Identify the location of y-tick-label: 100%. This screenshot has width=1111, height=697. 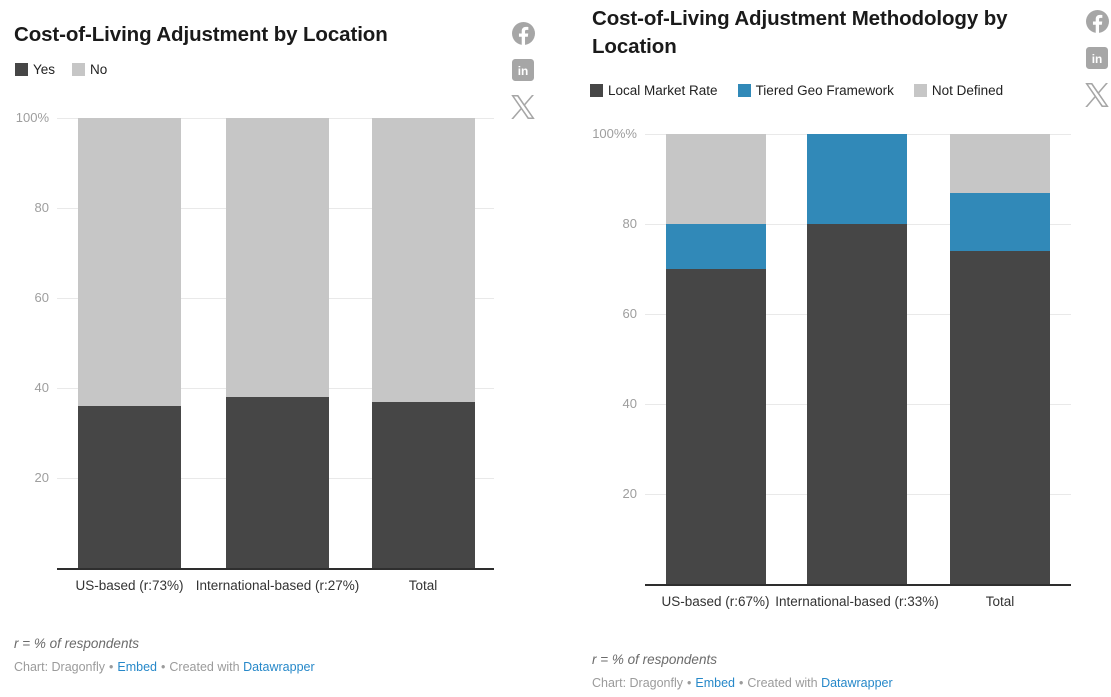
(32, 117).